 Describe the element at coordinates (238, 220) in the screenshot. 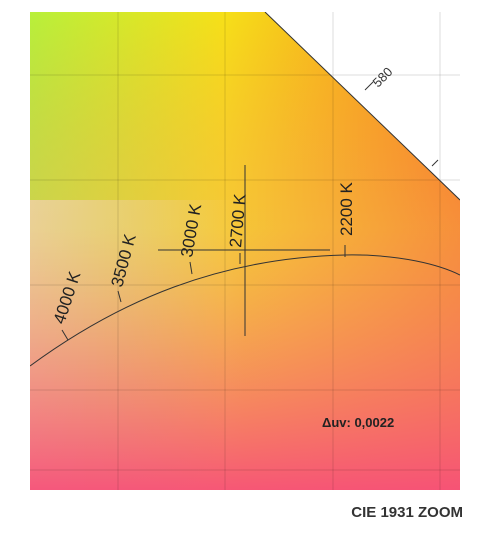

I see `cct-label: 2700 K` at that location.